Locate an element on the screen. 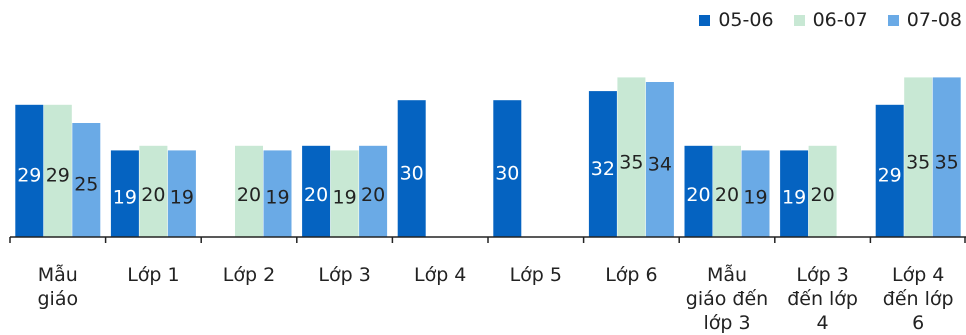  category-label-2: Lớp 1 is located at coordinates (153, 275).